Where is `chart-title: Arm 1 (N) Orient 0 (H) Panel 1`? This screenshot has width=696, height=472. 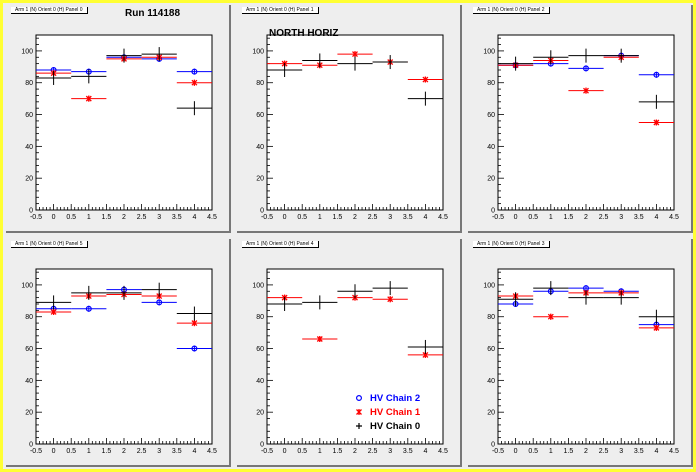 chart-title: Arm 1 (N) Orient 0 (H) Panel 1 is located at coordinates (280, 10).